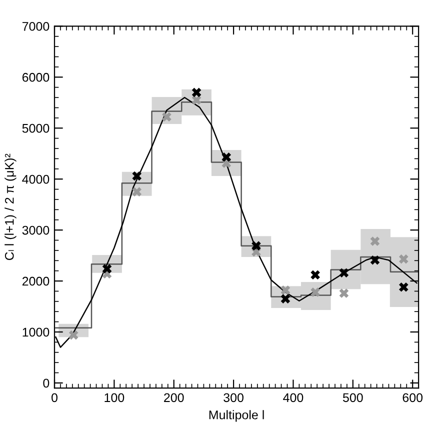 This screenshot has height=436, width=436. I want to click on y-tick-label: 7000, so click(36, 26).